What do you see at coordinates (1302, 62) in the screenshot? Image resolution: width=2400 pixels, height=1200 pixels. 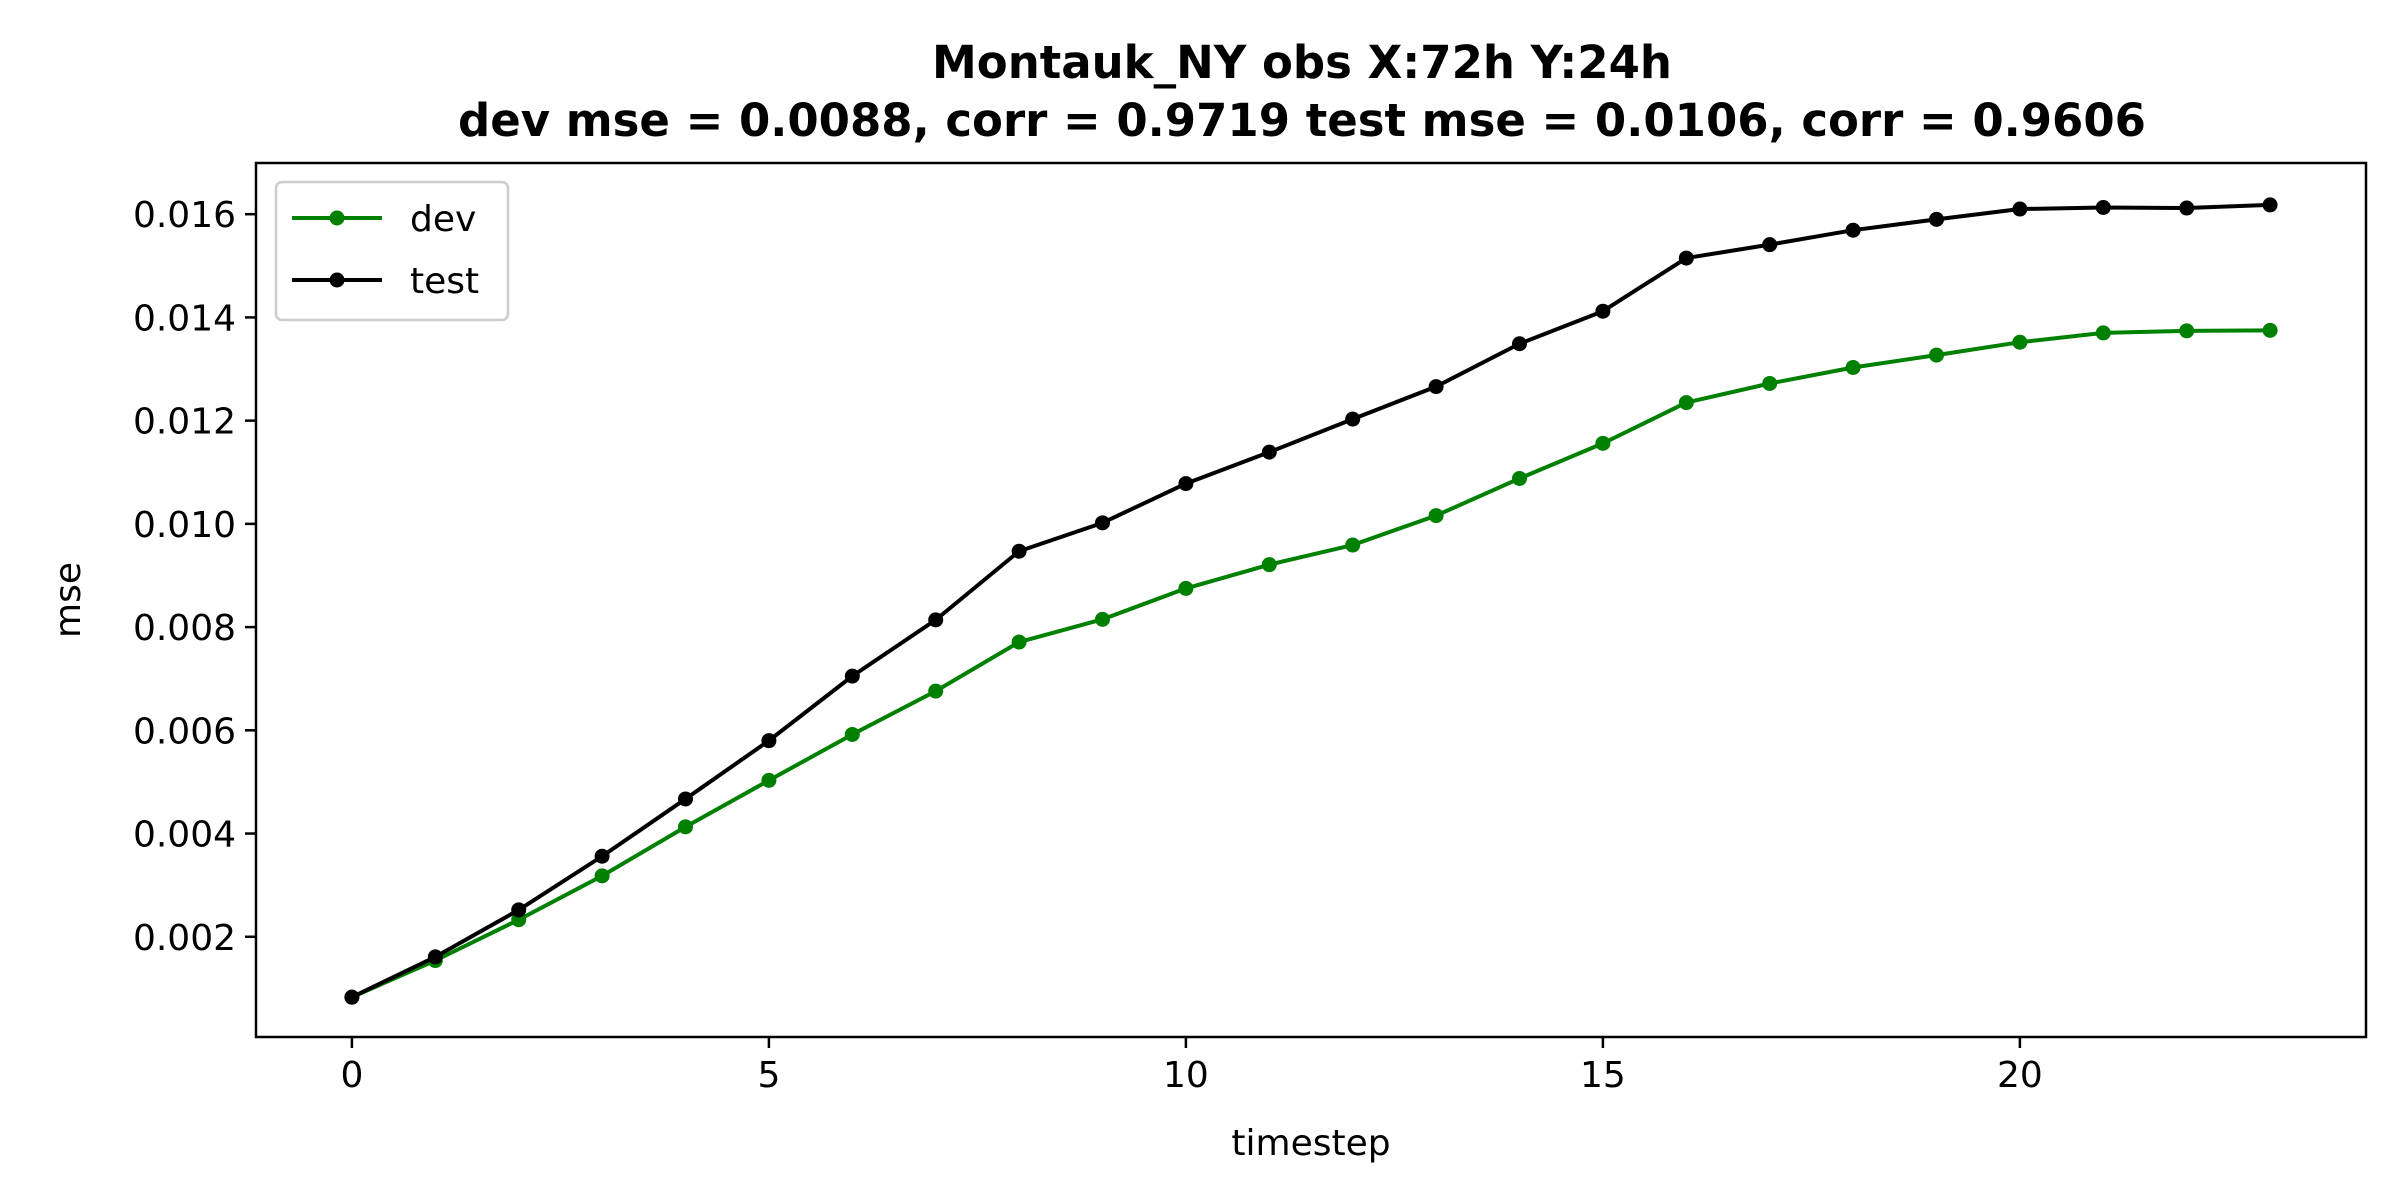 I see `chart-title: Montauk_NY obs X:72h Y:24h` at bounding box center [1302, 62].